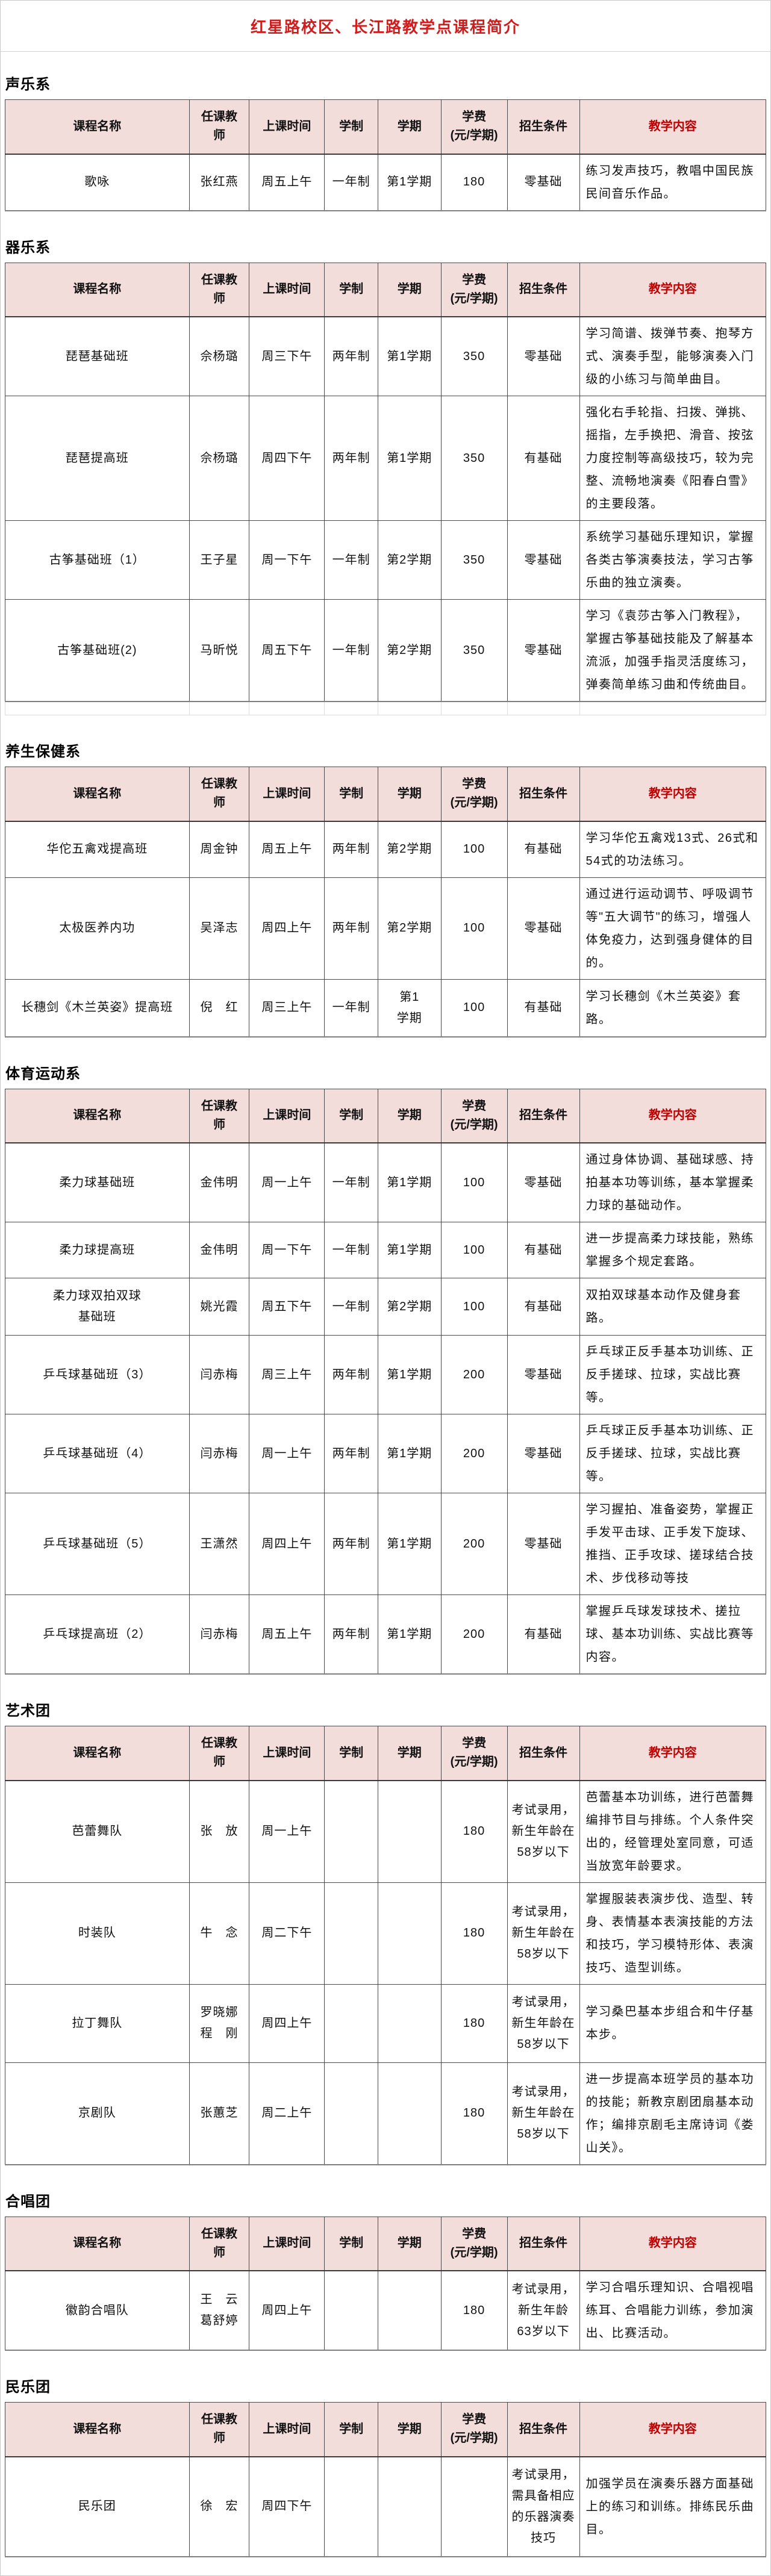 Image resolution: width=771 pixels, height=2576 pixels. What do you see at coordinates (672, 126) in the screenshot?
I see `column-header-label: 教学内容` at bounding box center [672, 126].